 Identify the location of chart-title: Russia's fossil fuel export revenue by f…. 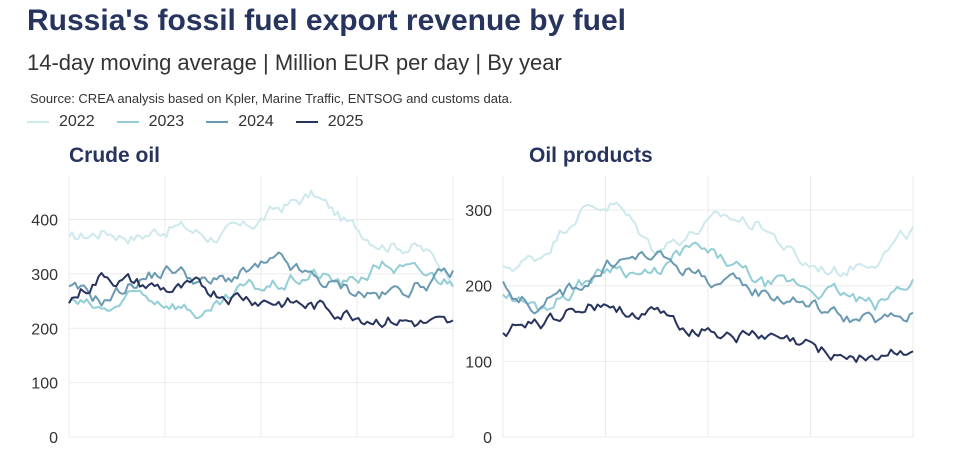
(326, 20).